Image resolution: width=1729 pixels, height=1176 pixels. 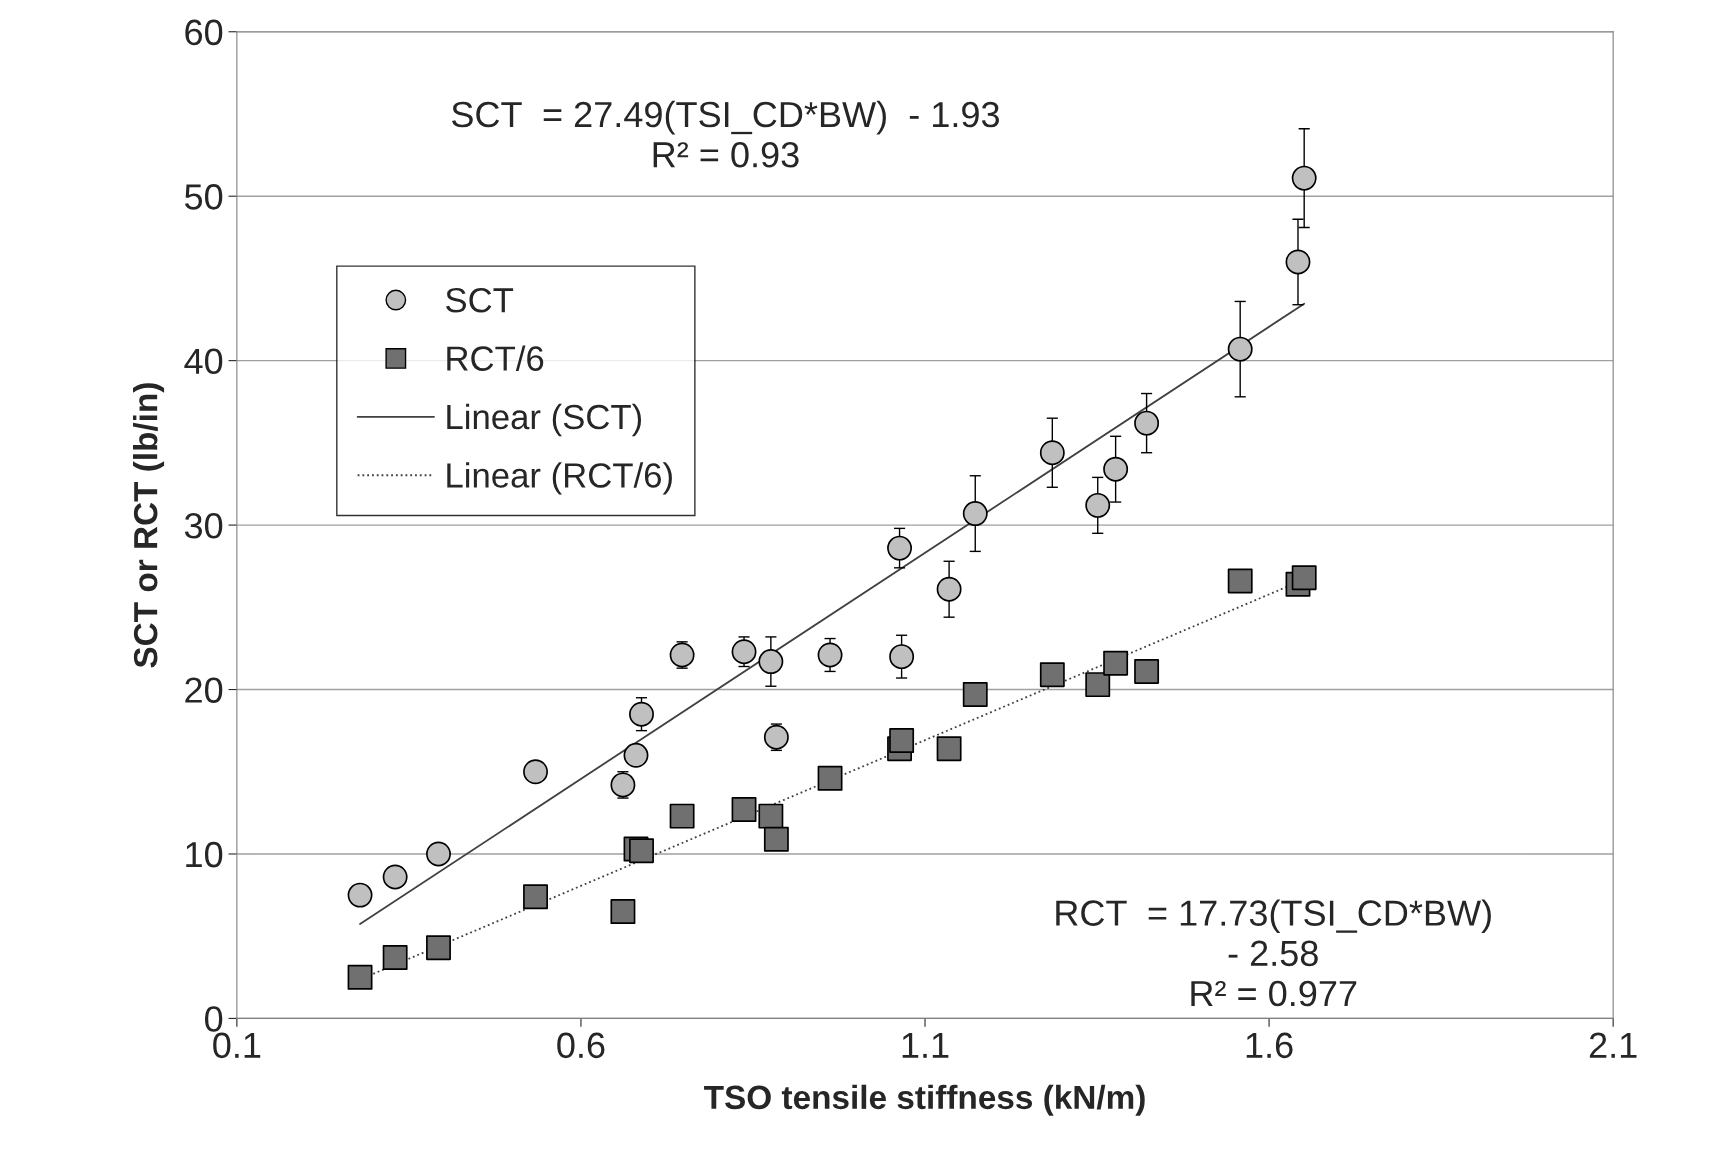 What do you see at coordinates (203, 197) in the screenshot?
I see `y-tick-label: 50` at bounding box center [203, 197].